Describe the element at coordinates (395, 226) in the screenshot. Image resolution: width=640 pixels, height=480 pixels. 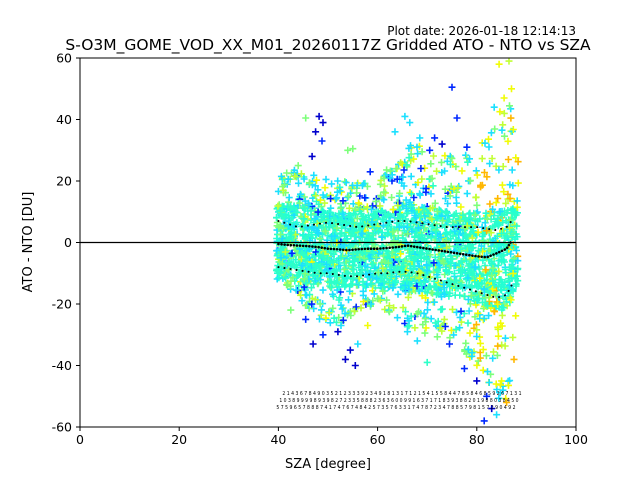
I see `upper-percentile-curve` at that location.